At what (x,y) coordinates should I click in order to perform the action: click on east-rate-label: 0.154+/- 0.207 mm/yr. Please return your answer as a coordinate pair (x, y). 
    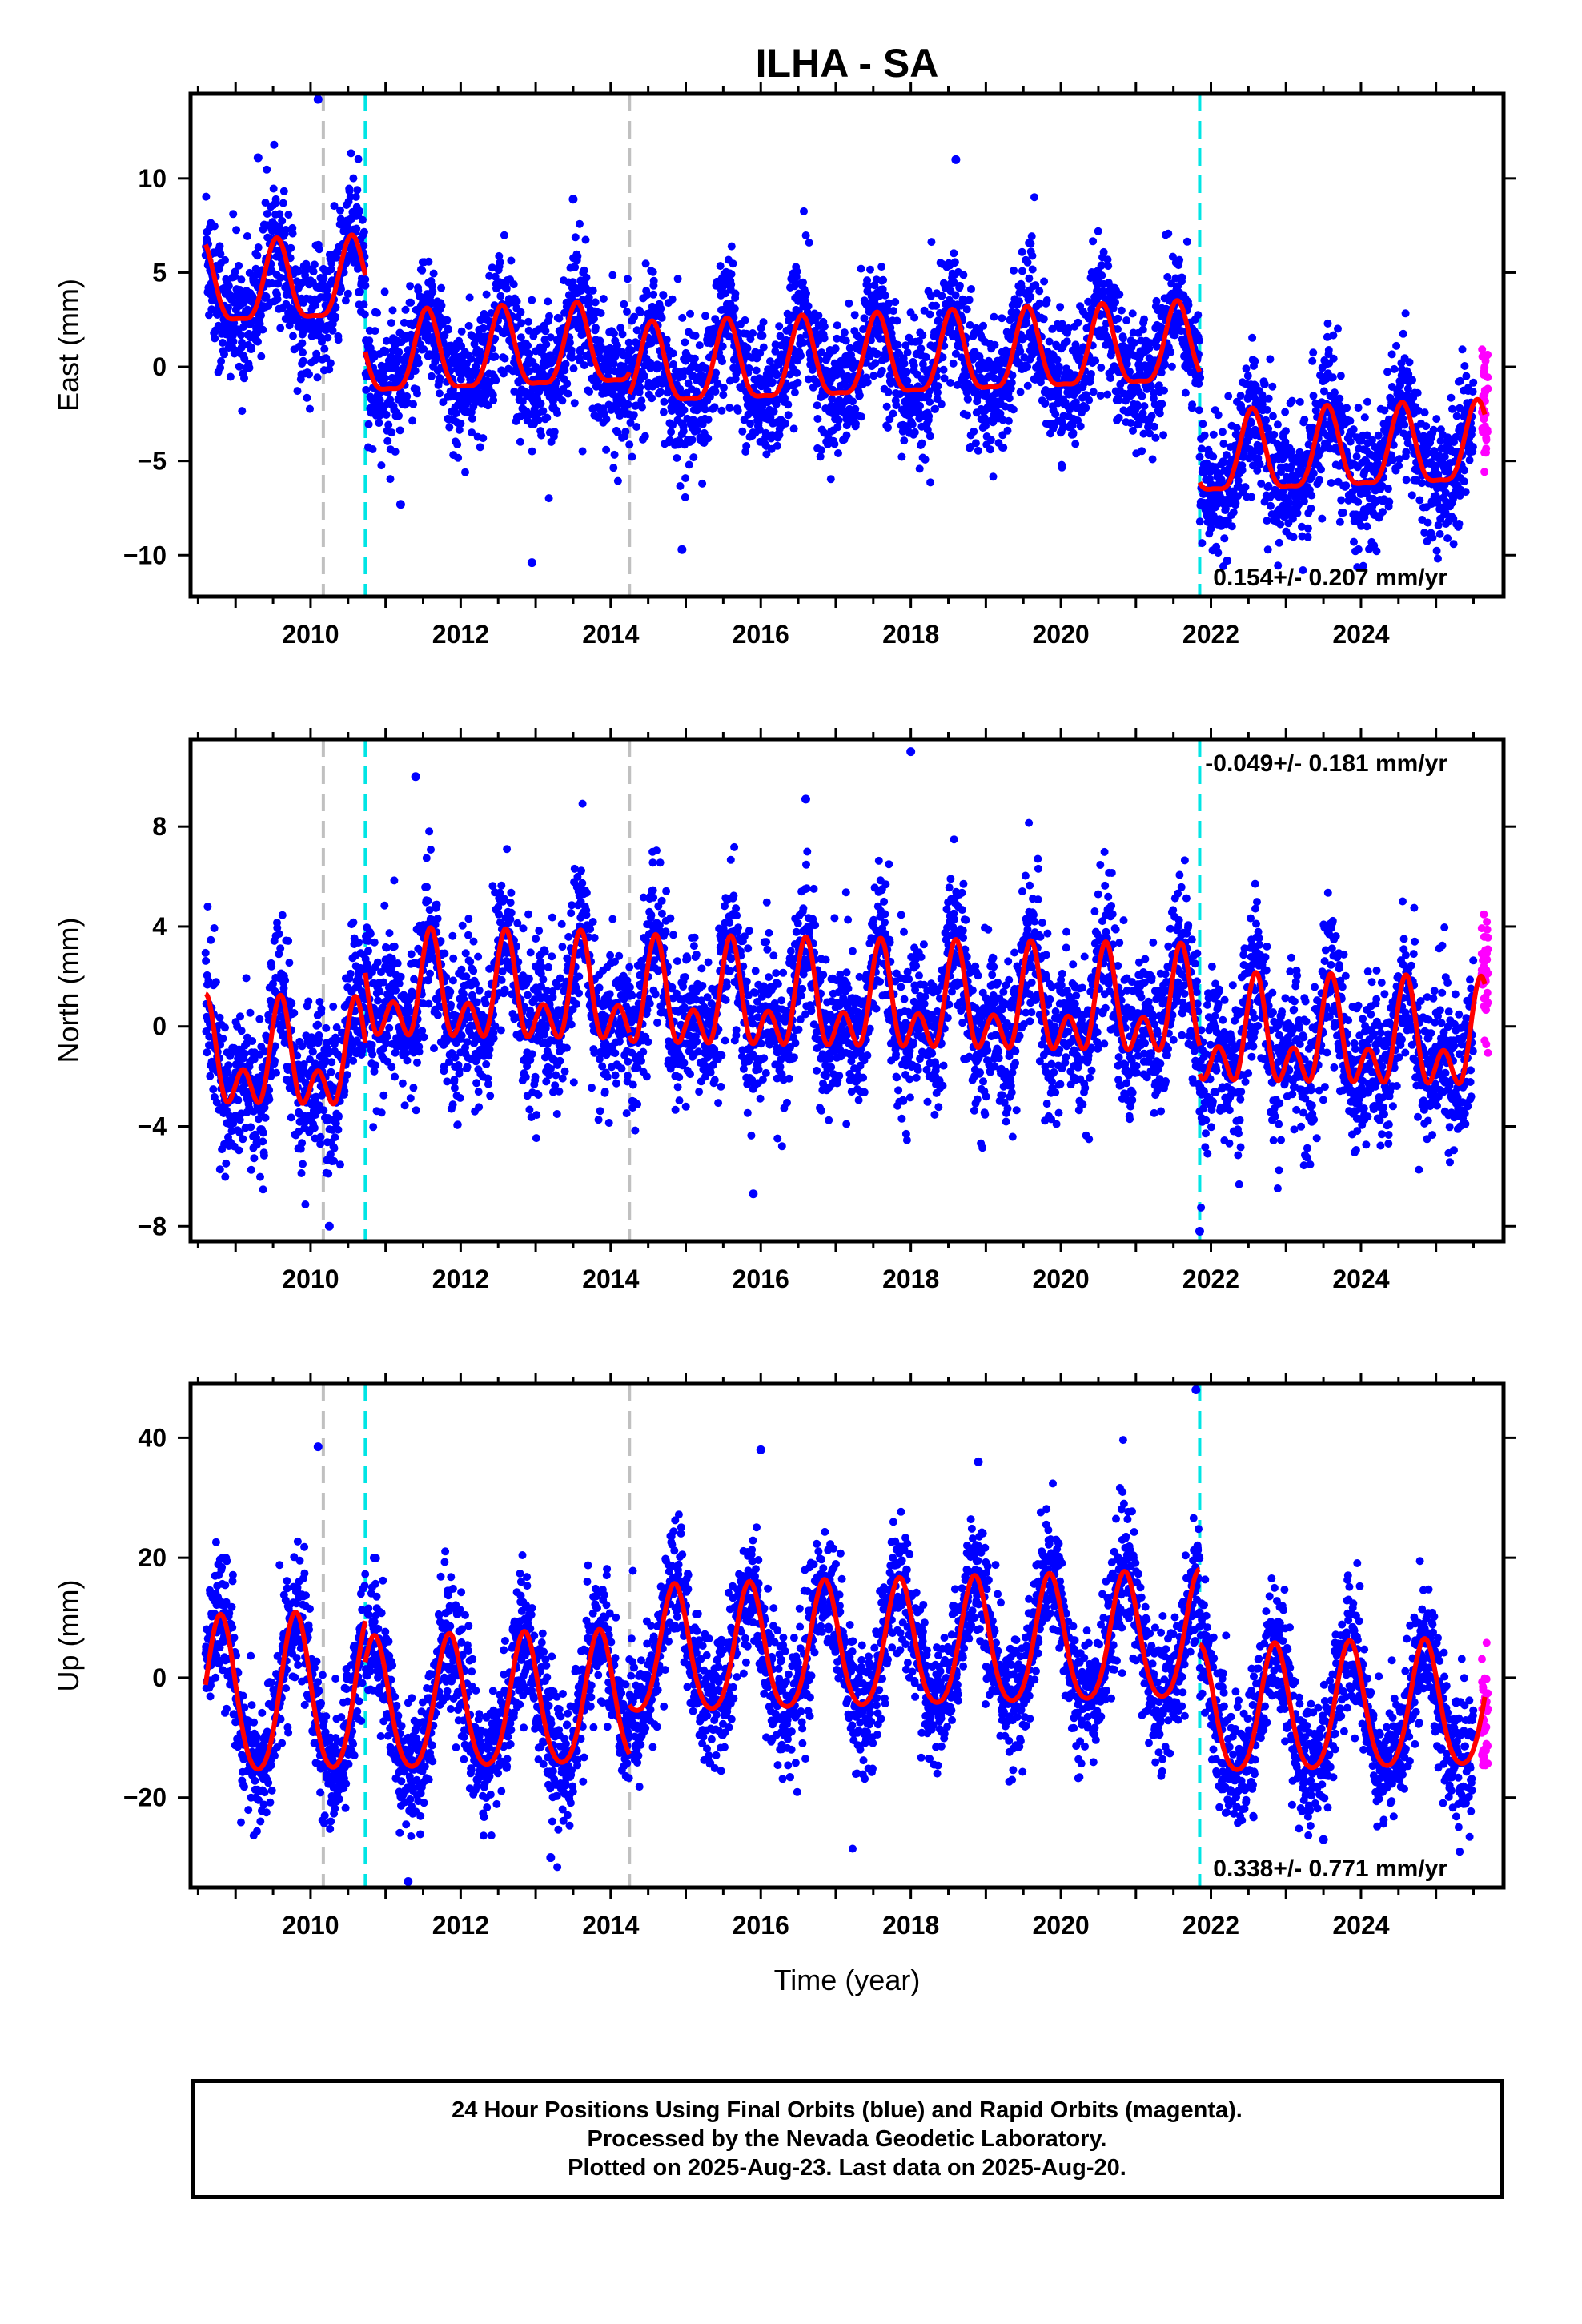
    Looking at the image, I should click on (1330, 578).